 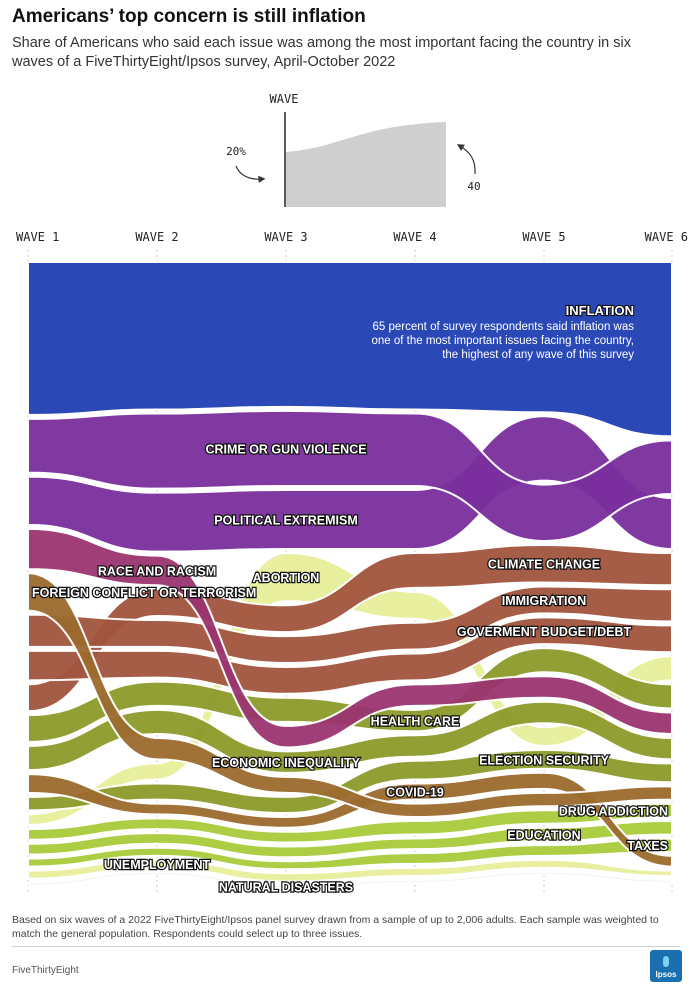 What do you see at coordinates (415, 793) in the screenshot?
I see `band-label: COVID-19` at bounding box center [415, 793].